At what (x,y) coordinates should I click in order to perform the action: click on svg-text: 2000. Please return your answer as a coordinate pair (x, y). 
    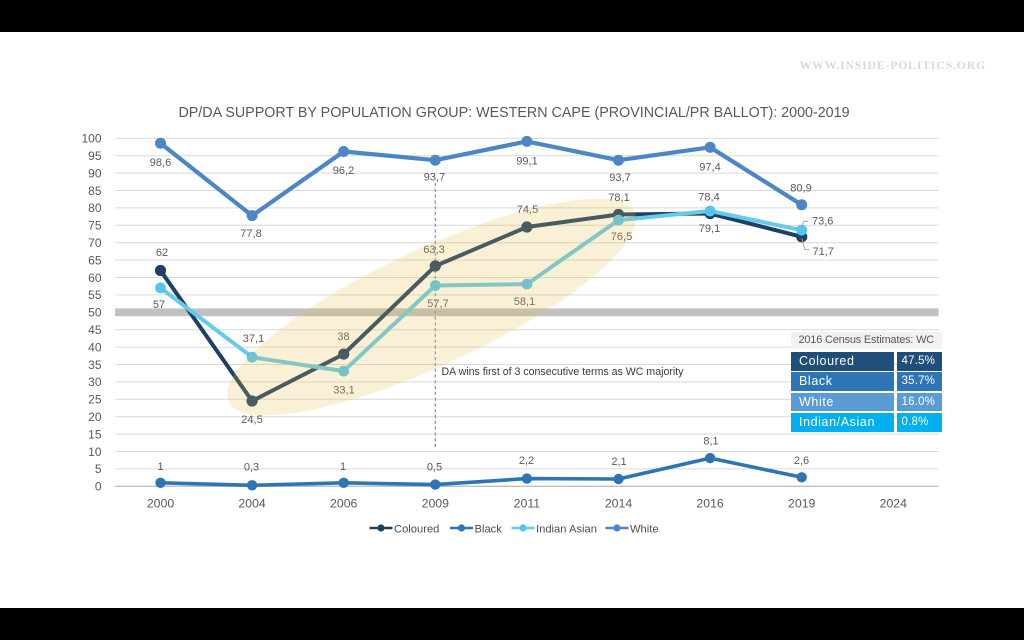
    Looking at the image, I should click on (161, 504).